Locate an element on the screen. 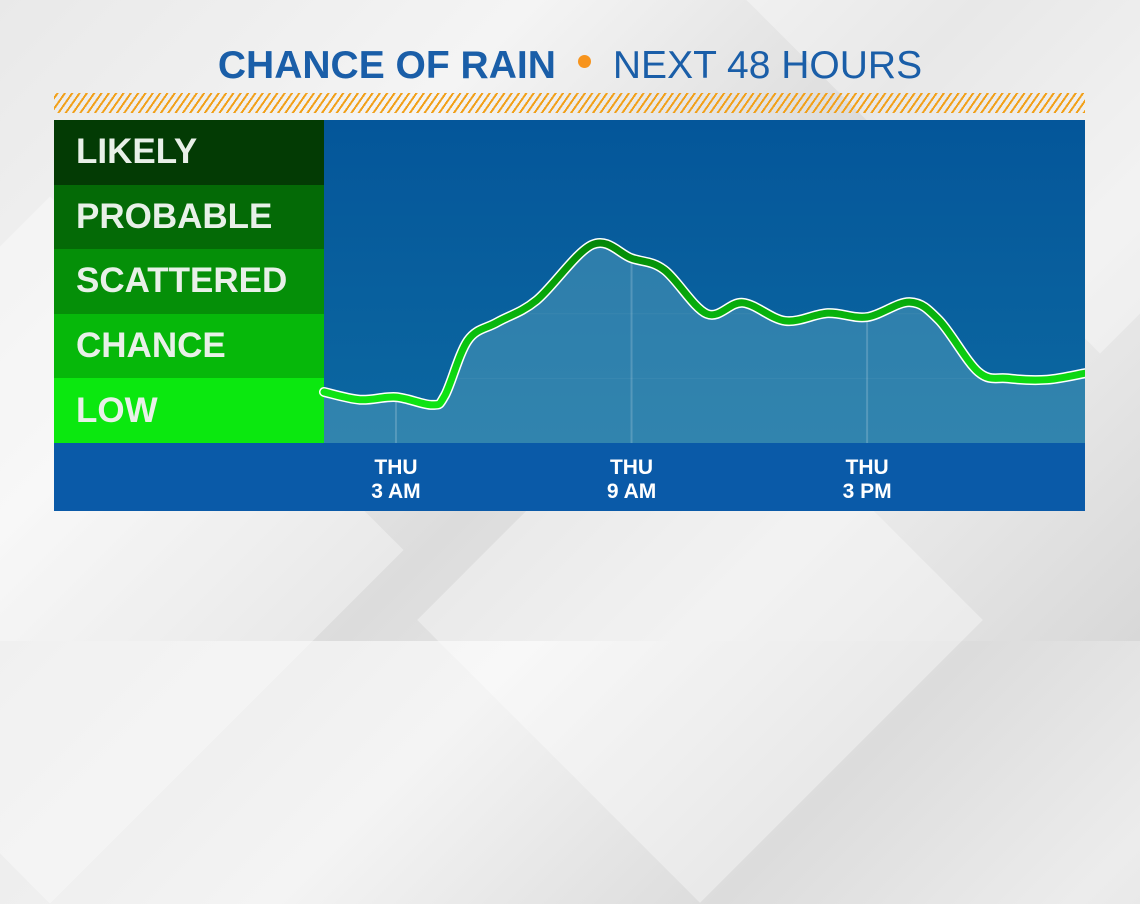  rain-area-fill is located at coordinates (704, 342).